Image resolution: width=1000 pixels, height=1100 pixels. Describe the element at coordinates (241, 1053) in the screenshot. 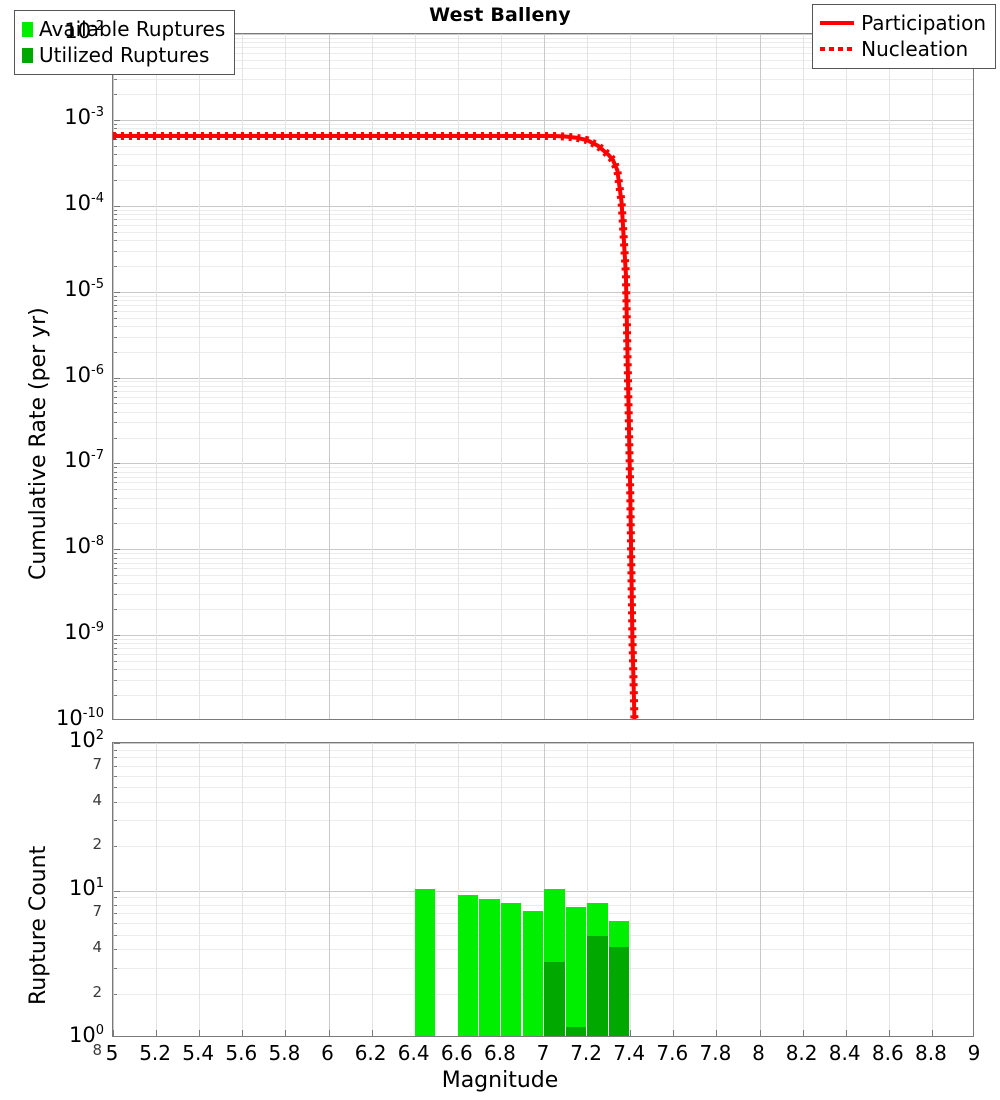

I see `x-axis-tick-label: 5.6` at that location.